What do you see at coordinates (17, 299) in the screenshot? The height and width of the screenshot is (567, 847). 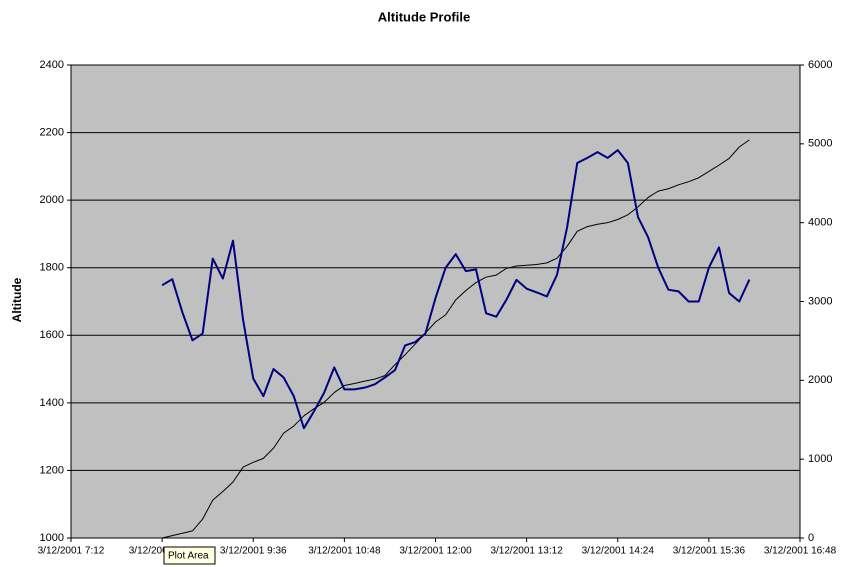 I see `y-axis-label: Altitude` at bounding box center [17, 299].